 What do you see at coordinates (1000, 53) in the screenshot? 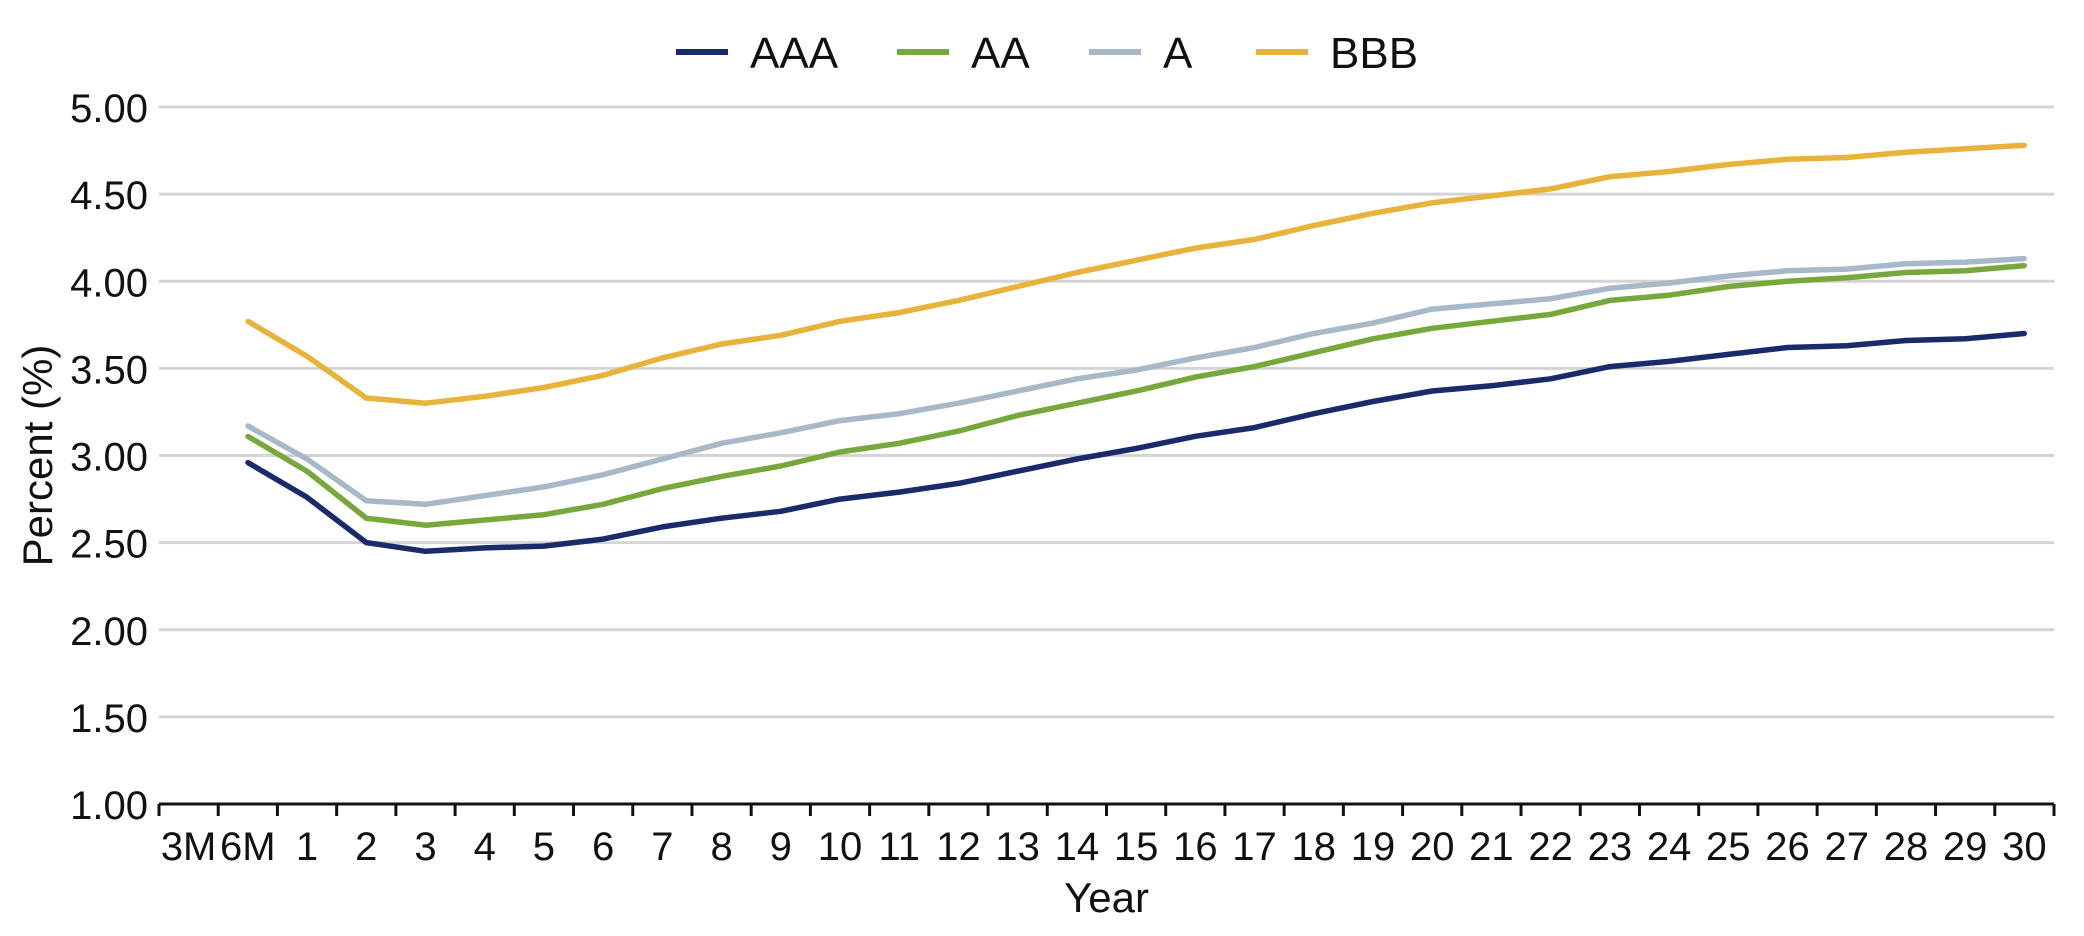
I see `legend-label: AA` at bounding box center [1000, 53].